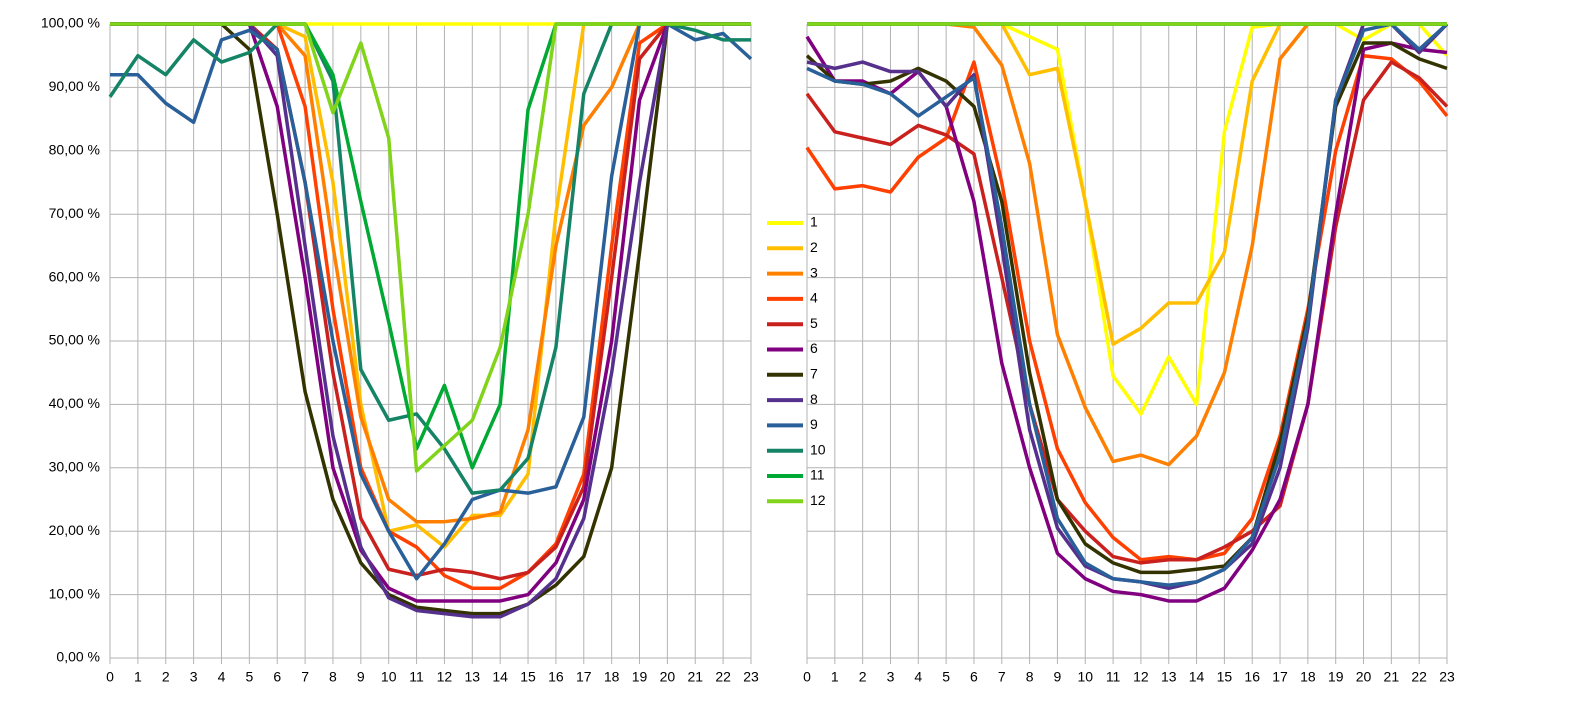  I want to click on y-tick-label: 70,00 %, so click(74, 213).